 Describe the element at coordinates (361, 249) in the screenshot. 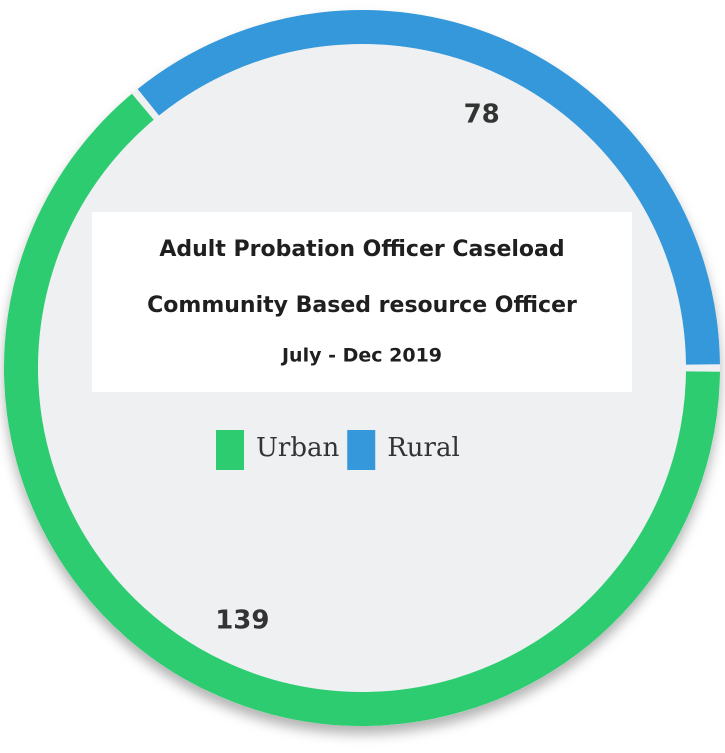

I see `chart-title: Adult Probation Officer Caseload` at that location.